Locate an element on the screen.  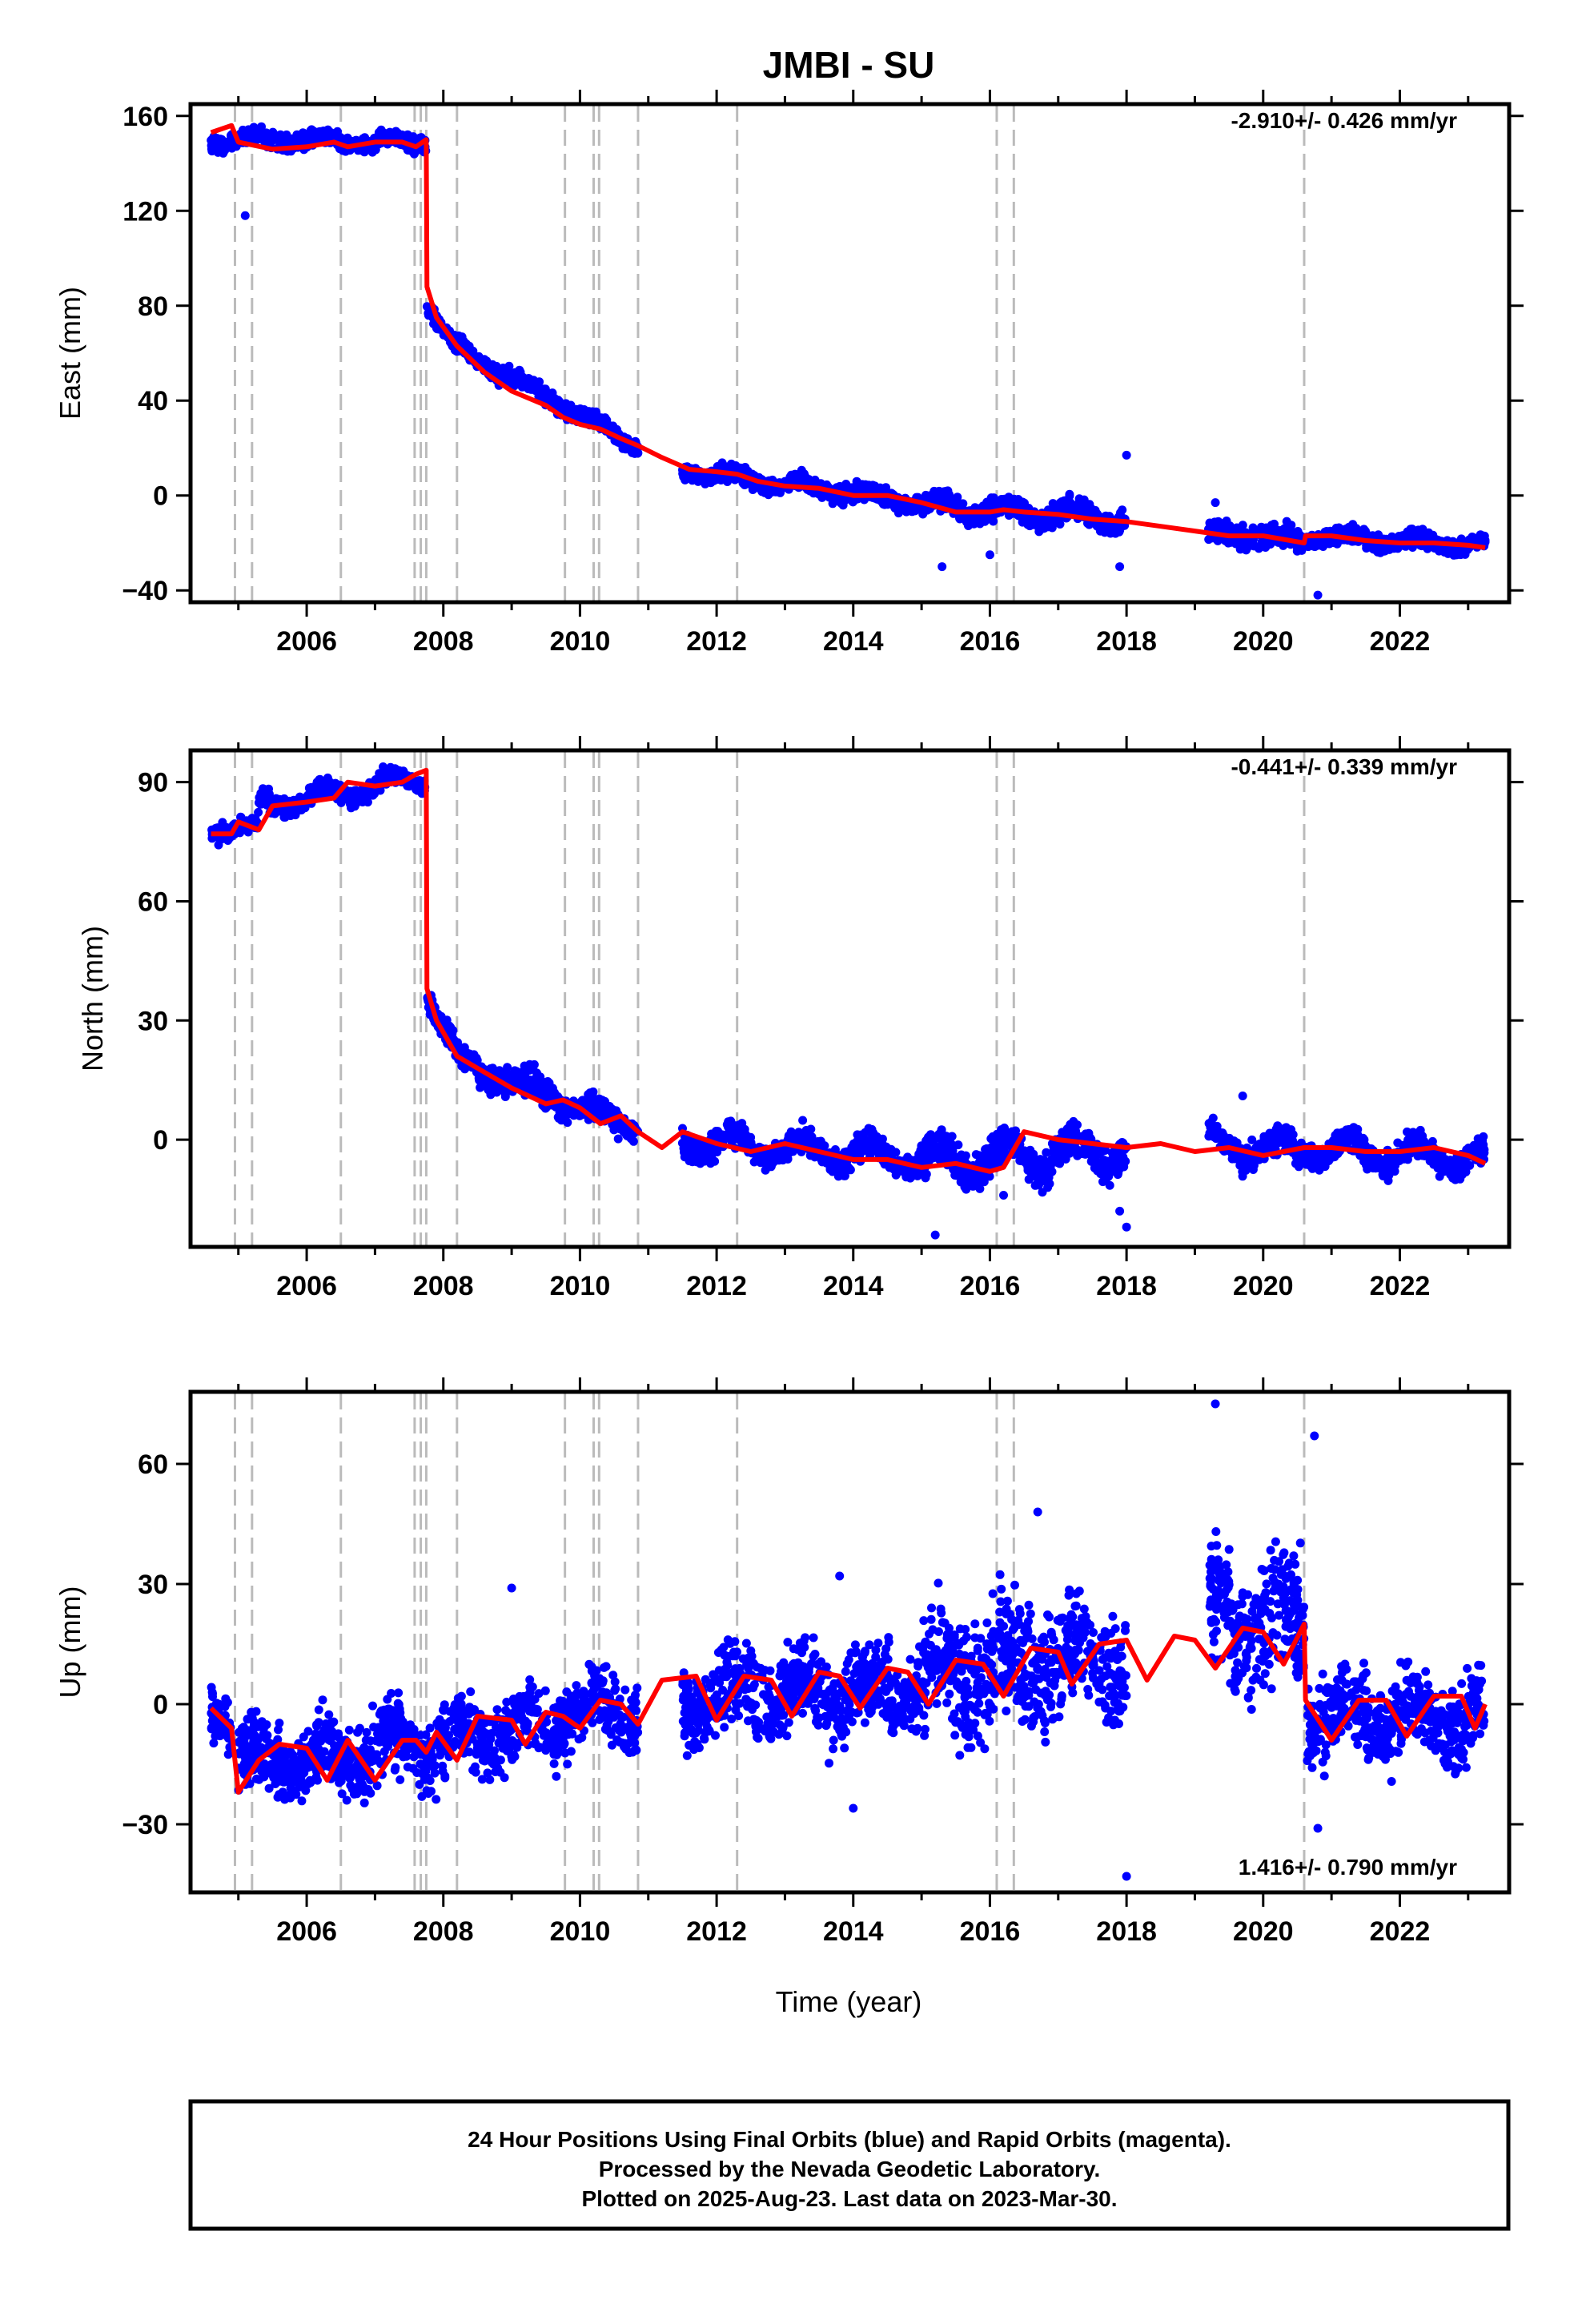
y-tick-label: −40 is located at coordinates (145, 591).